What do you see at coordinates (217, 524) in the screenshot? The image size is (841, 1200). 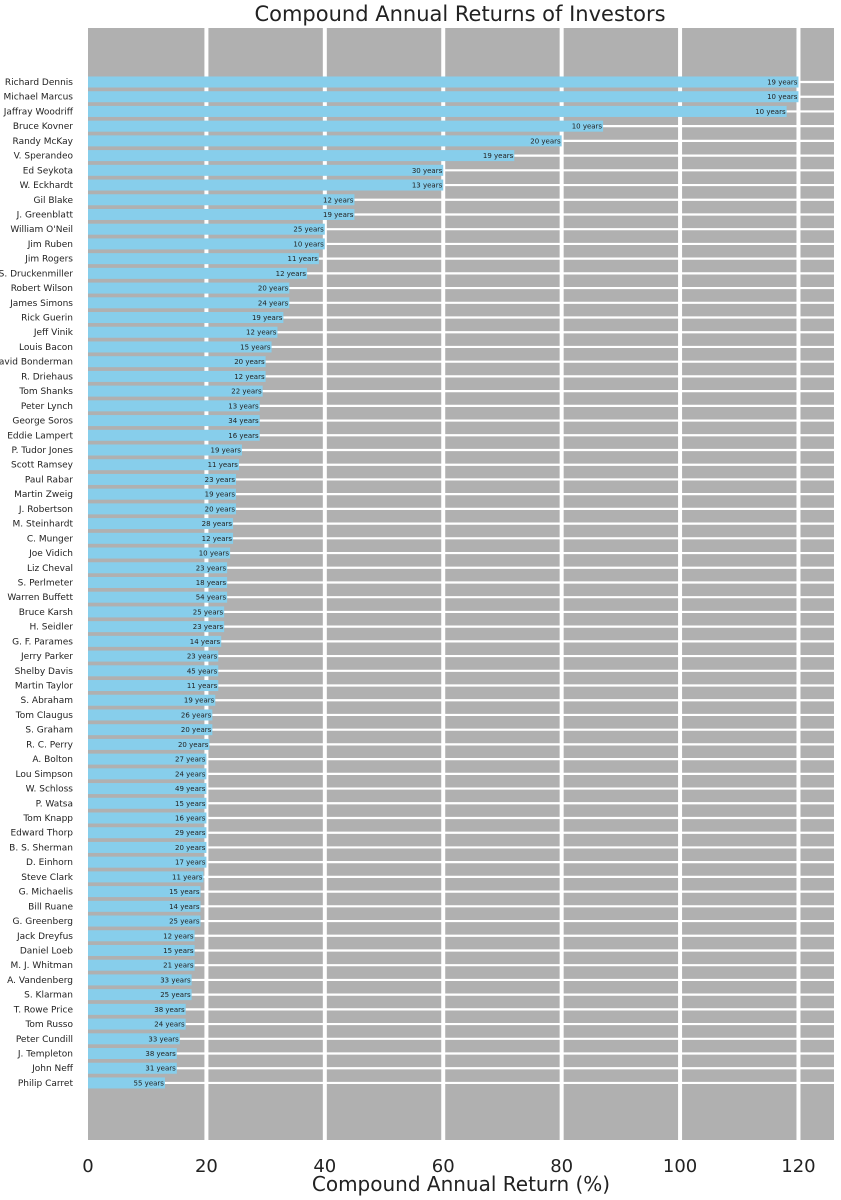 I see `bar-annotation: 28 years` at bounding box center [217, 524].